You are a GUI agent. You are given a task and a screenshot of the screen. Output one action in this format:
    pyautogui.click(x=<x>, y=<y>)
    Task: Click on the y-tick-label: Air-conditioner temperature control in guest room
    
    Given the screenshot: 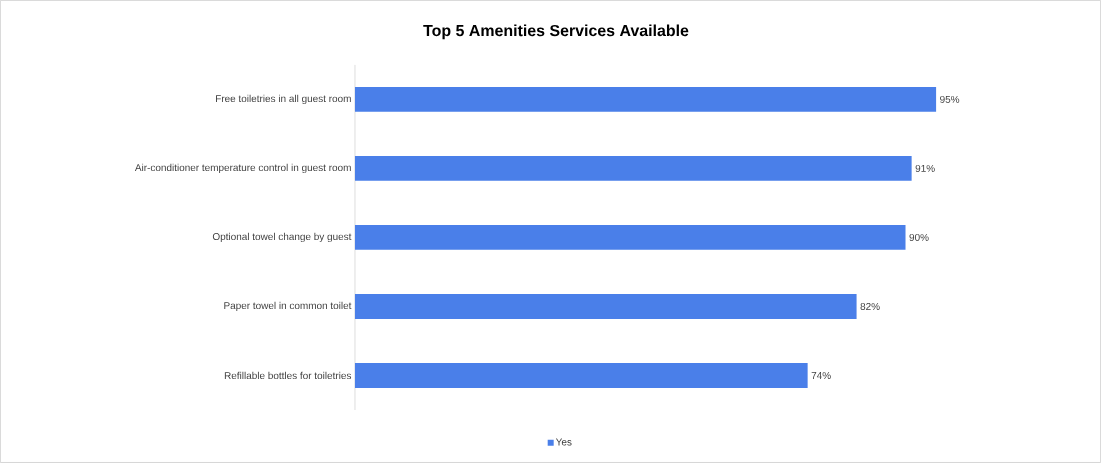 What is the action you would take?
    pyautogui.click(x=242, y=168)
    